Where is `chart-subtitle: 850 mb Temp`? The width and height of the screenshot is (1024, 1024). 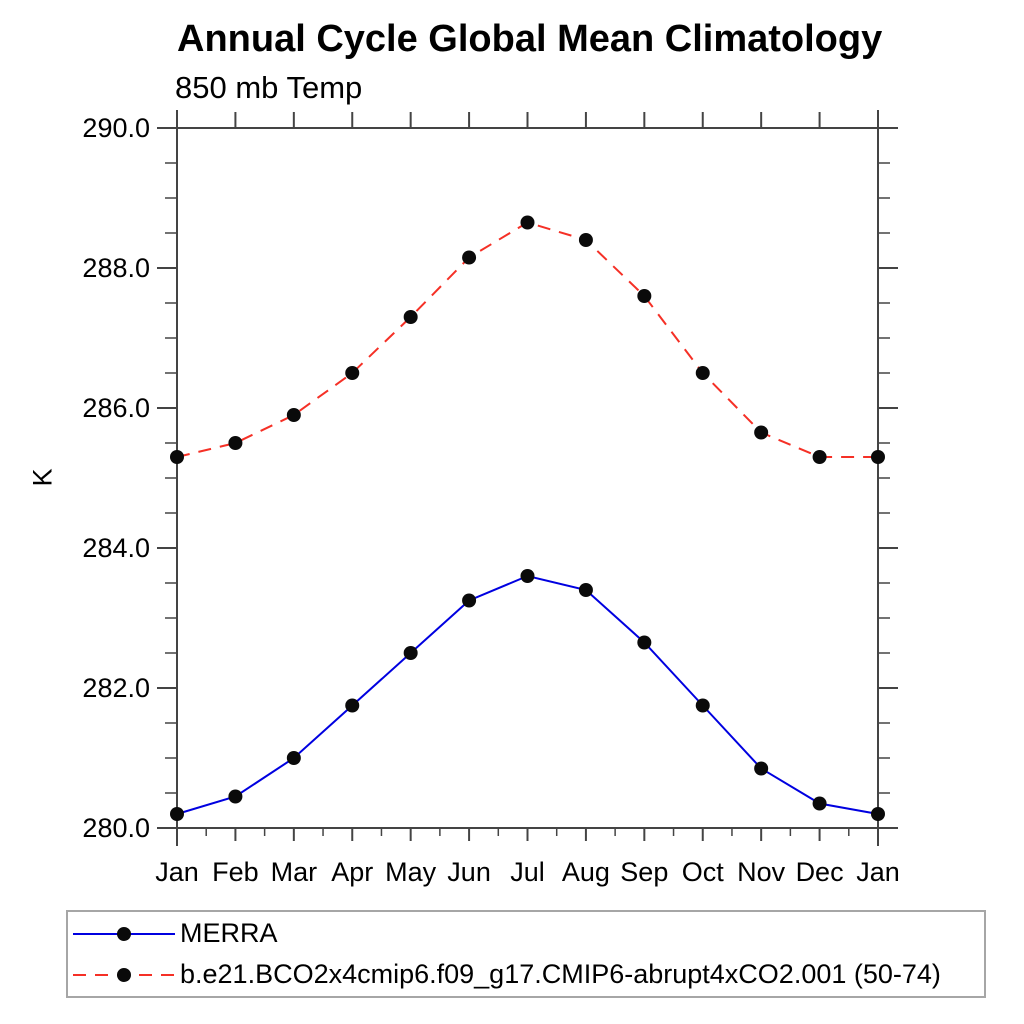 chart-subtitle: 850 mb Temp is located at coordinates (269, 87).